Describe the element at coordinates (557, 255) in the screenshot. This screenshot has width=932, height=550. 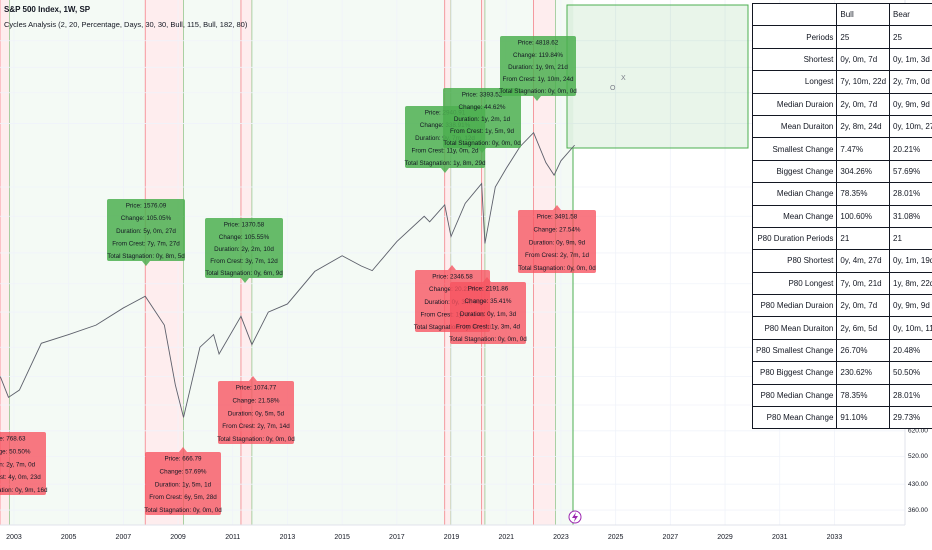
I see `annotation-line: From Crest: 2y, 7m, 1d` at that location.